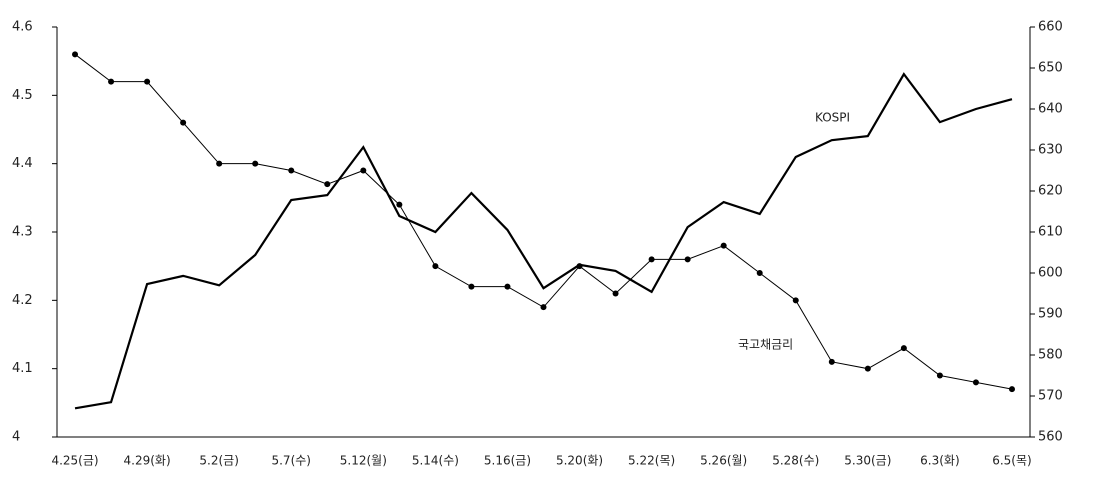 The image size is (1112, 484). Describe the element at coordinates (867, 461) in the screenshot. I see `x-tick-label: 5.30(금)` at that location.